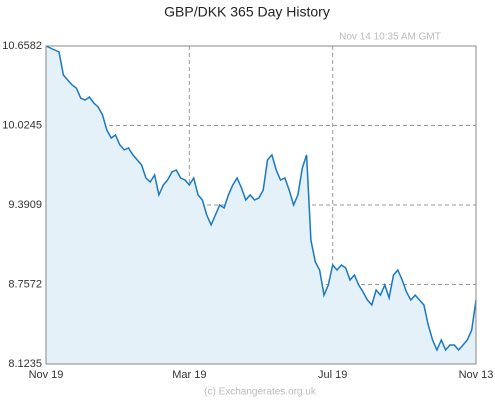 This screenshot has height=400, width=495. Describe the element at coordinates (332, 375) in the screenshot. I see `x-tick-label: Jul 19` at that location.